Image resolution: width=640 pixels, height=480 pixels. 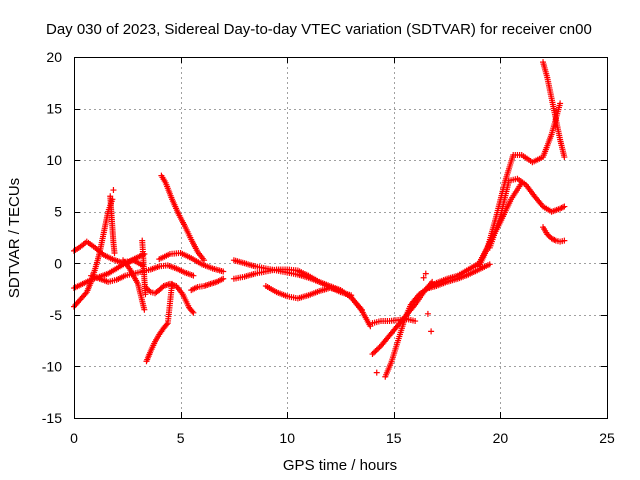 What do you see at coordinates (74, 438) in the screenshot?
I see `x-tick-label: 0` at bounding box center [74, 438].